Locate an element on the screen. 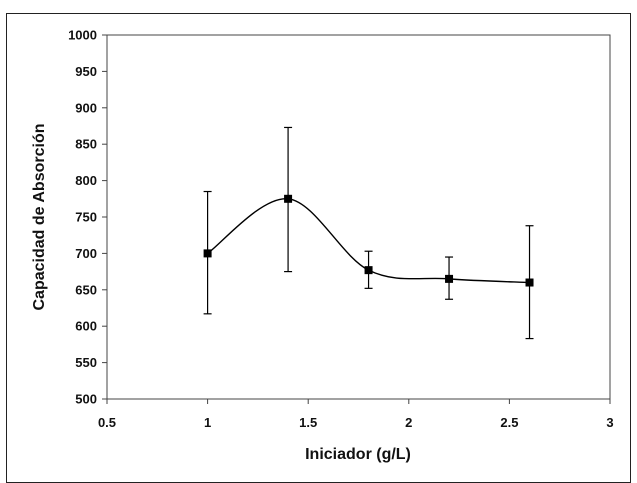 Image resolution: width=637 pixels, height=483 pixels. y-tick-label: 550 is located at coordinates (86, 362).